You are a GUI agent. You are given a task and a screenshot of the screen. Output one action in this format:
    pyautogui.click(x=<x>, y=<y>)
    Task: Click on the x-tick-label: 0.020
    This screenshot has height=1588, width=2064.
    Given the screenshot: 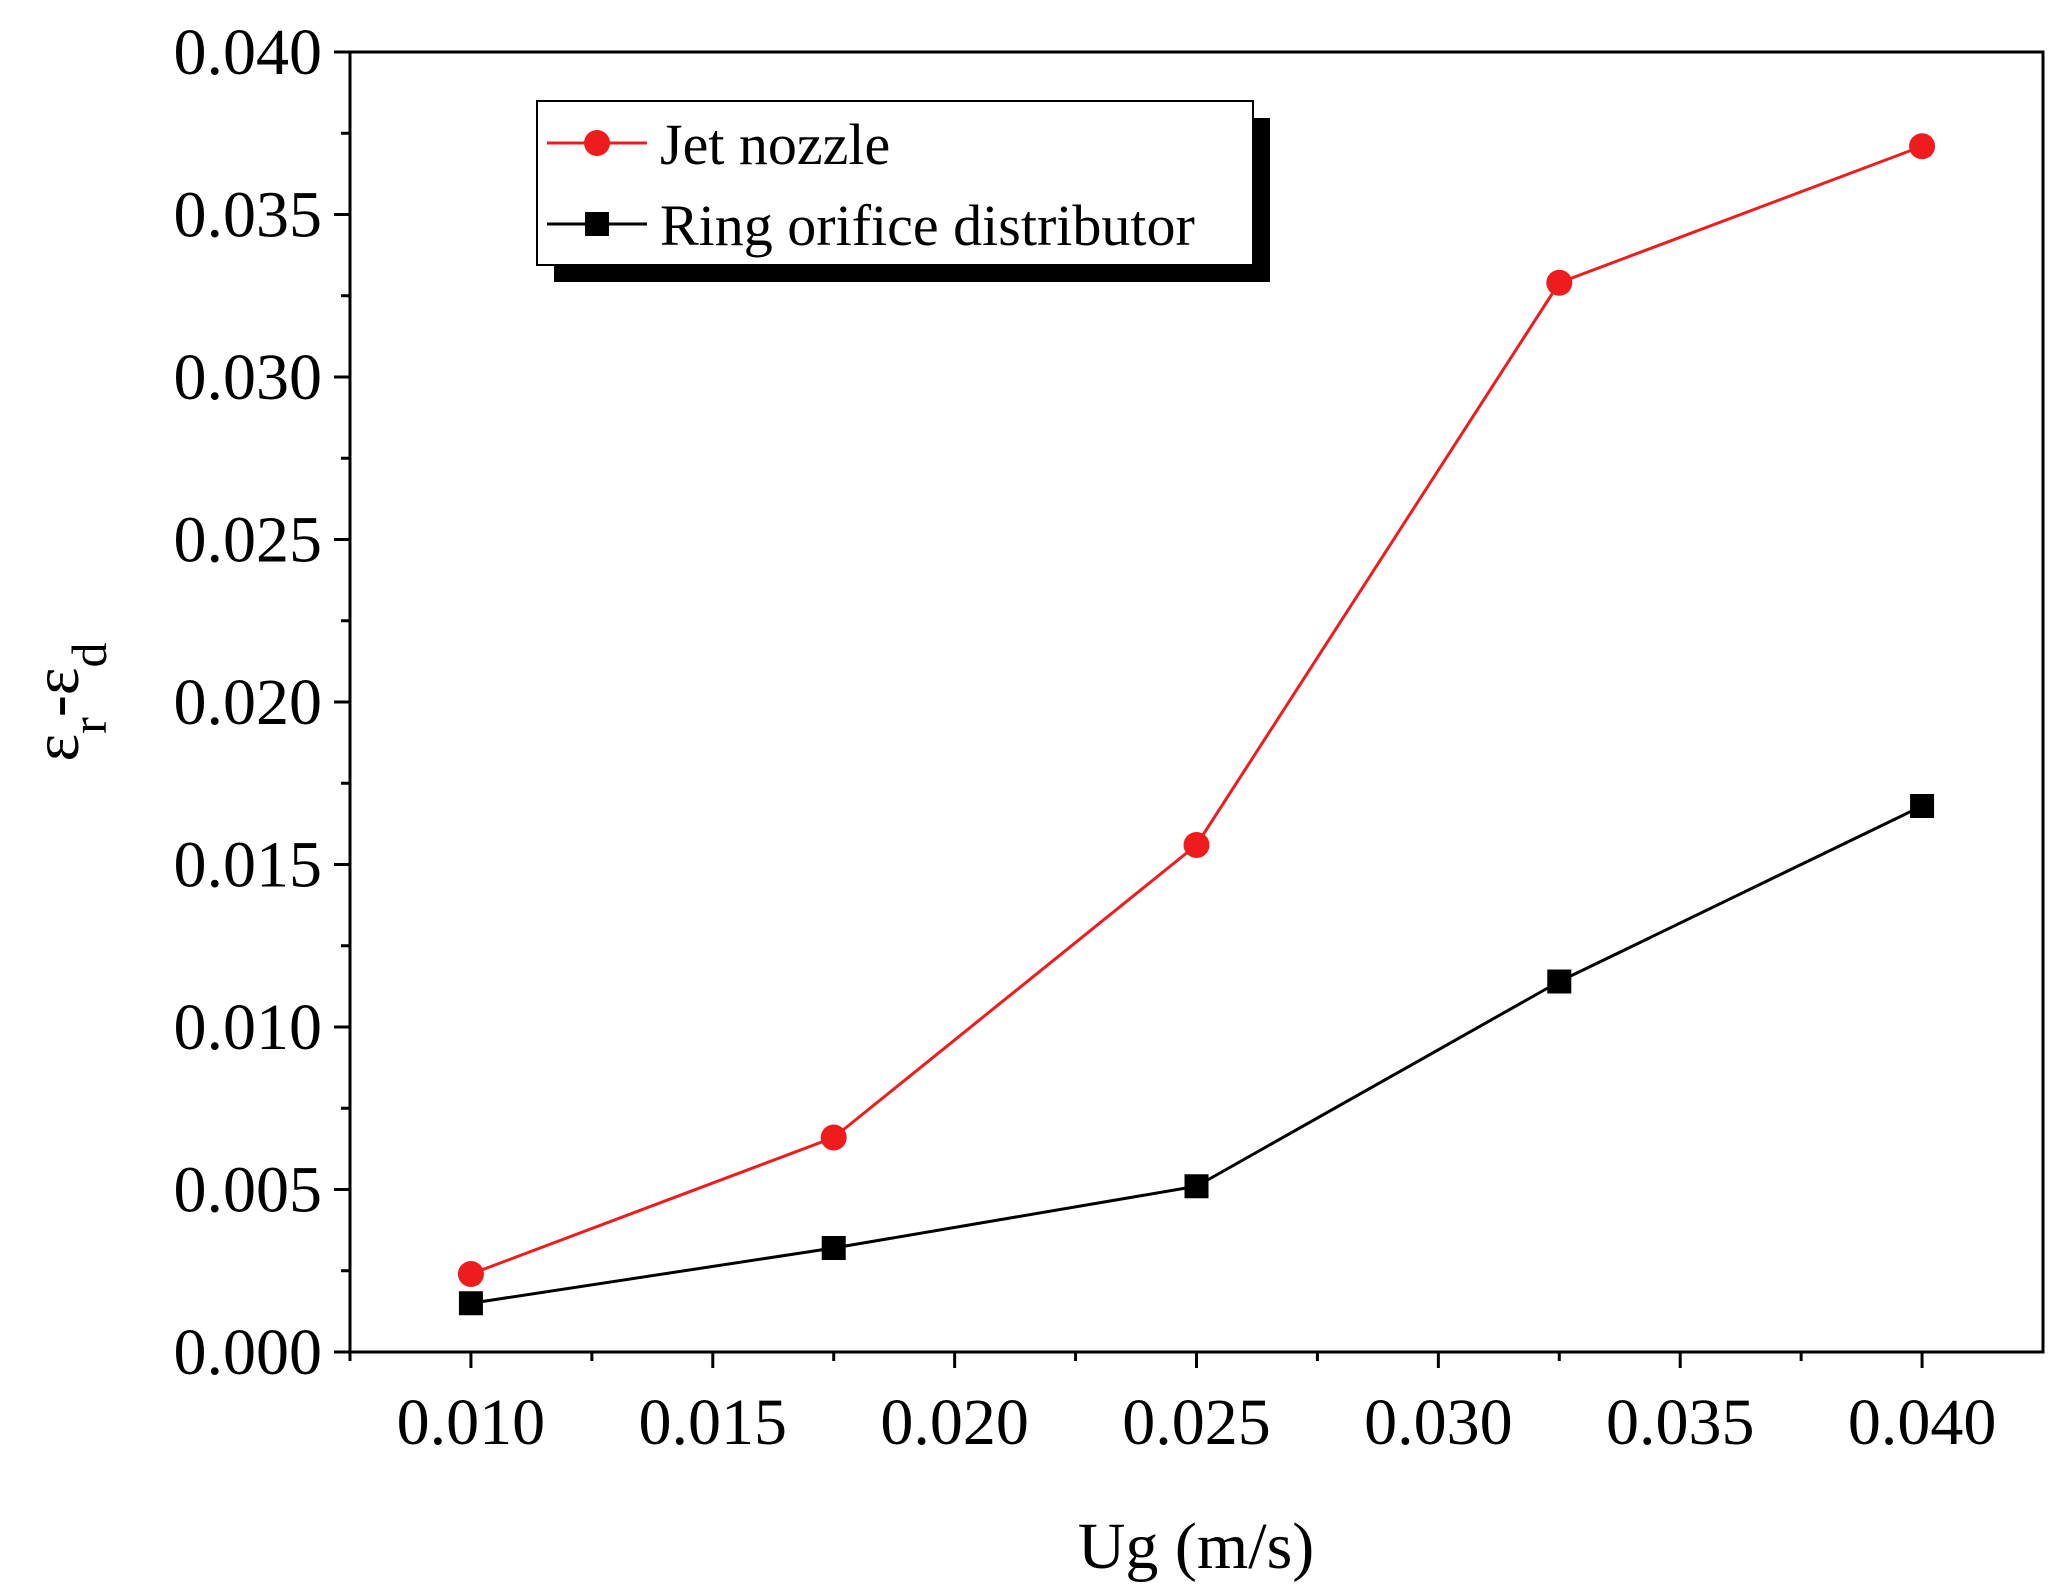 What is the action you would take?
    pyautogui.click(x=954, y=1422)
    